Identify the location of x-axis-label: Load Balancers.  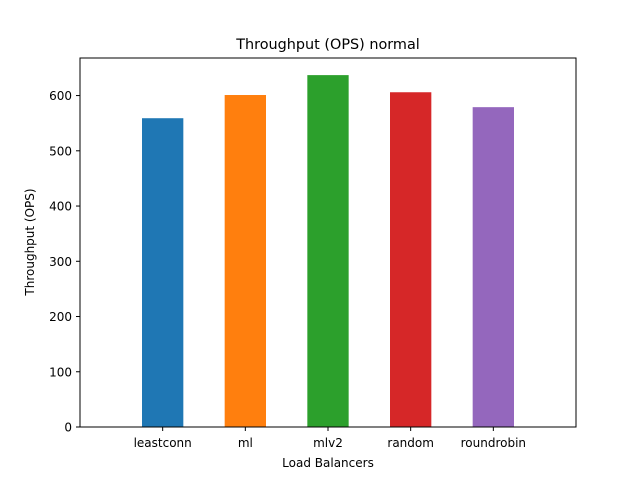
(328, 463).